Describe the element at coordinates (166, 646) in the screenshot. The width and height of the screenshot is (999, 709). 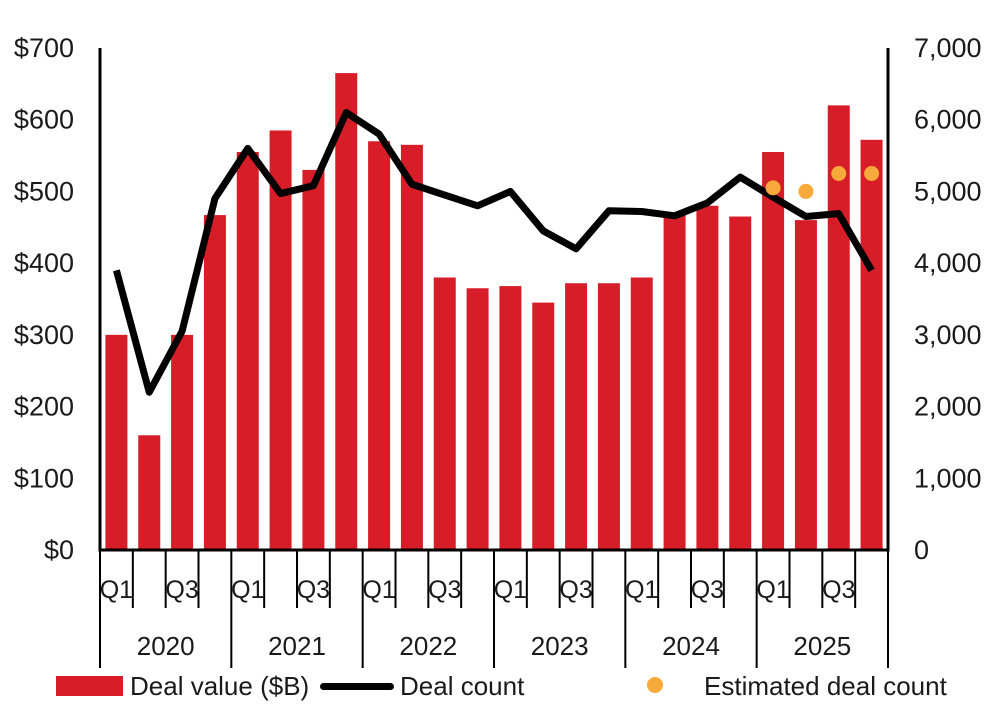
I see `year-label: 2020` at that location.